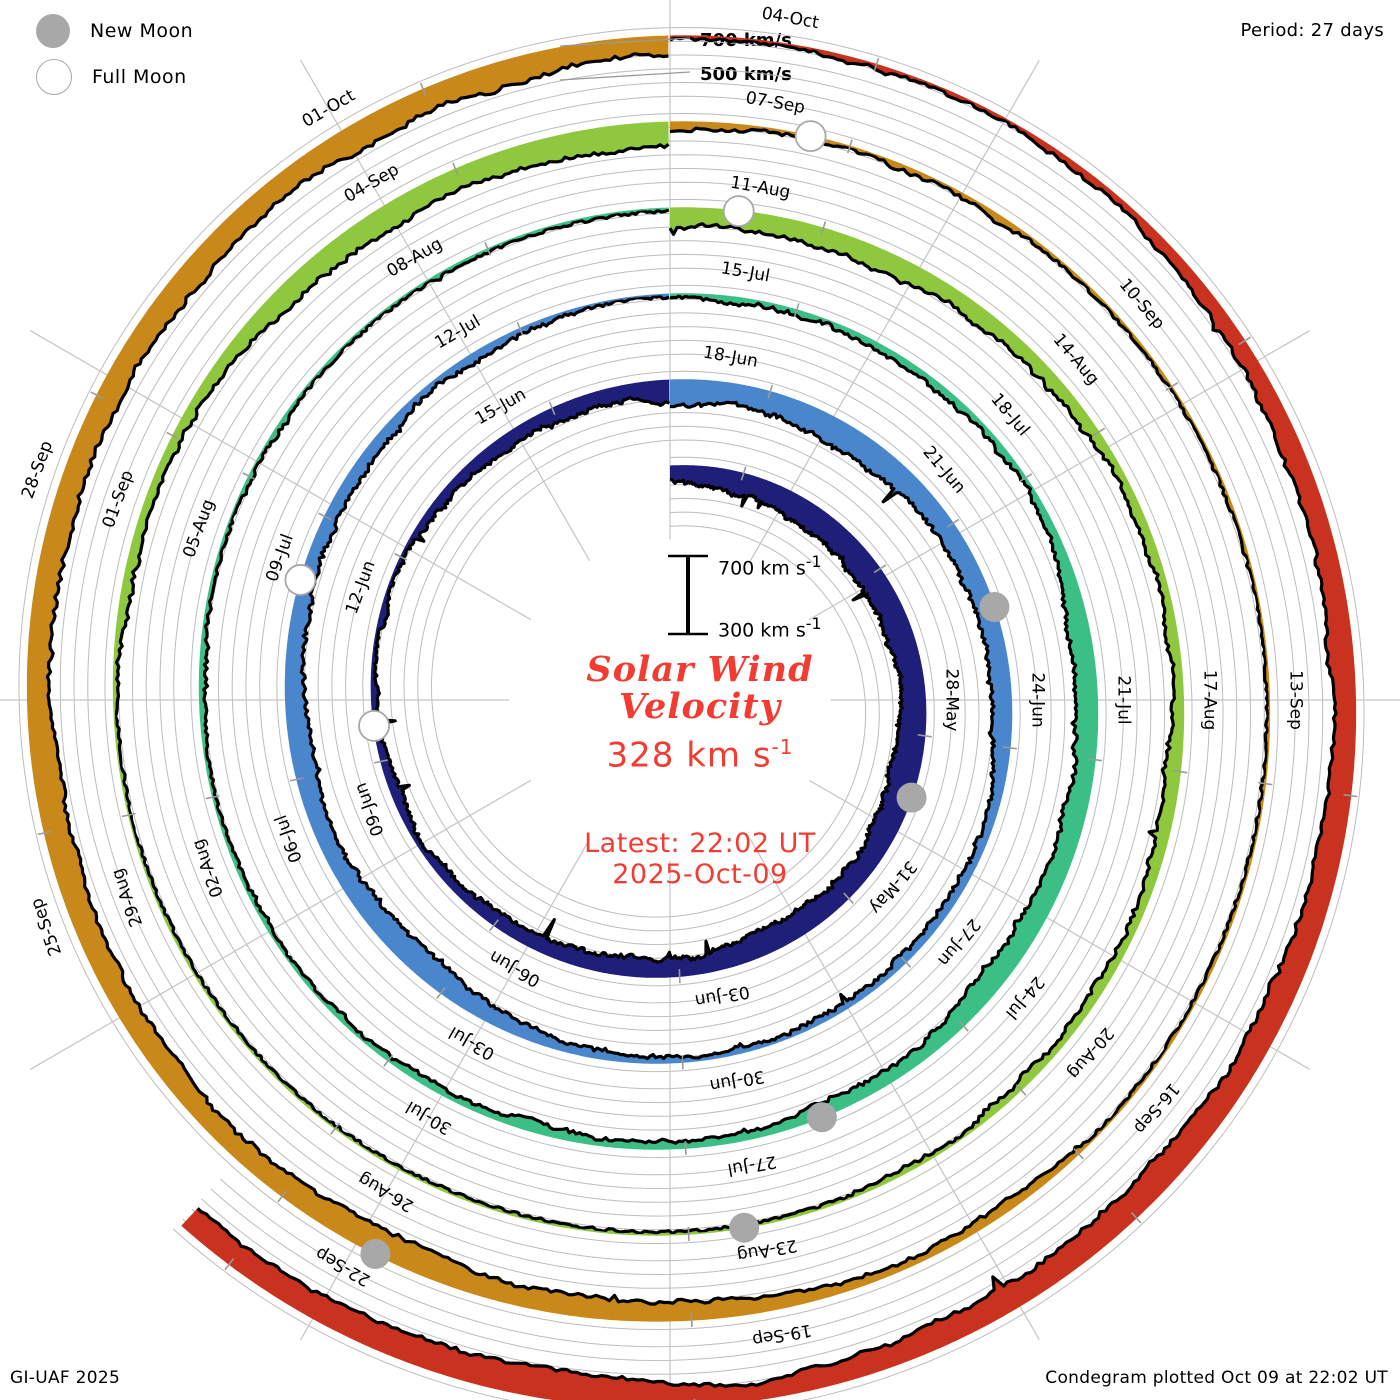 The height and width of the screenshot is (1400, 1400). Describe the element at coordinates (700, 755) in the screenshot. I see `current-speed-readout: 328 km s-1` at that location.